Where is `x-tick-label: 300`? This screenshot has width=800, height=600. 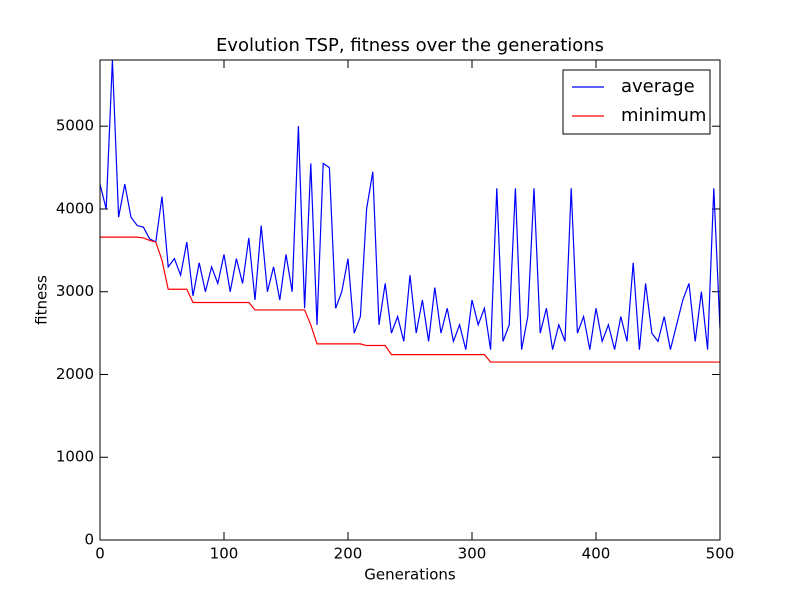
x-tick-label: 300 is located at coordinates (472, 554).